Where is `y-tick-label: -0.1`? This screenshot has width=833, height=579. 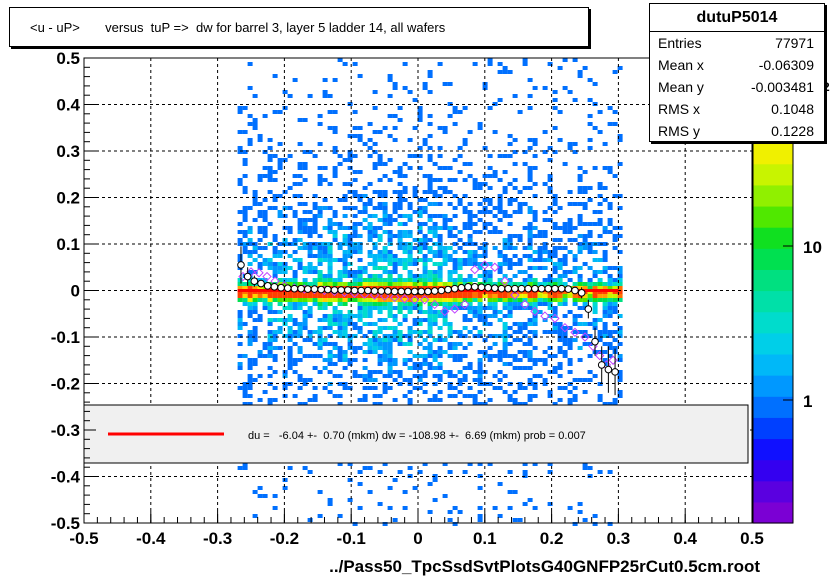 y-tick-label: -0.1 is located at coordinates (65, 337).